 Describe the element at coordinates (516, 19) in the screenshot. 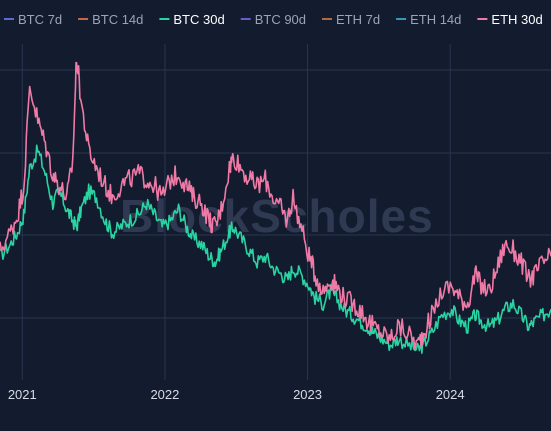

I see `legend-label: ETH 30d` at that location.